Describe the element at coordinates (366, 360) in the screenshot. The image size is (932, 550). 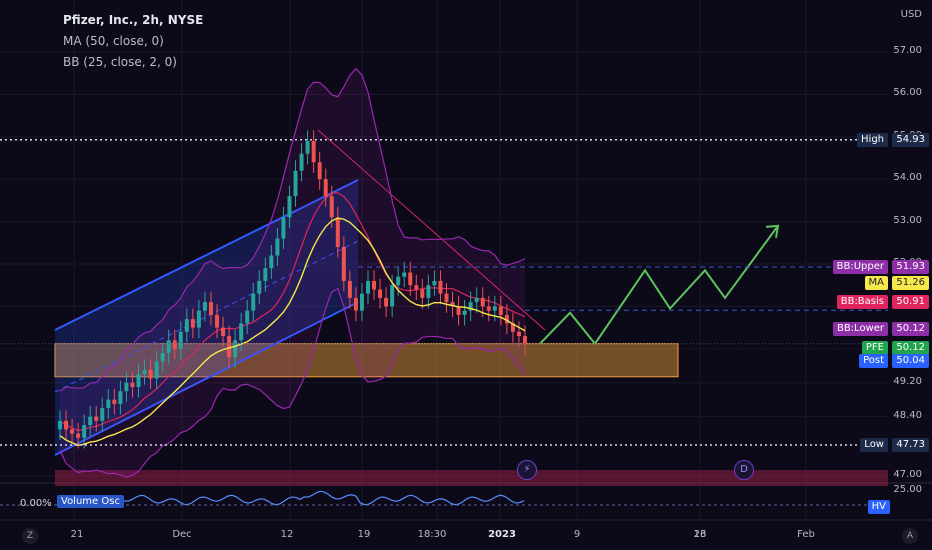
I see `support-zone-box` at that location.